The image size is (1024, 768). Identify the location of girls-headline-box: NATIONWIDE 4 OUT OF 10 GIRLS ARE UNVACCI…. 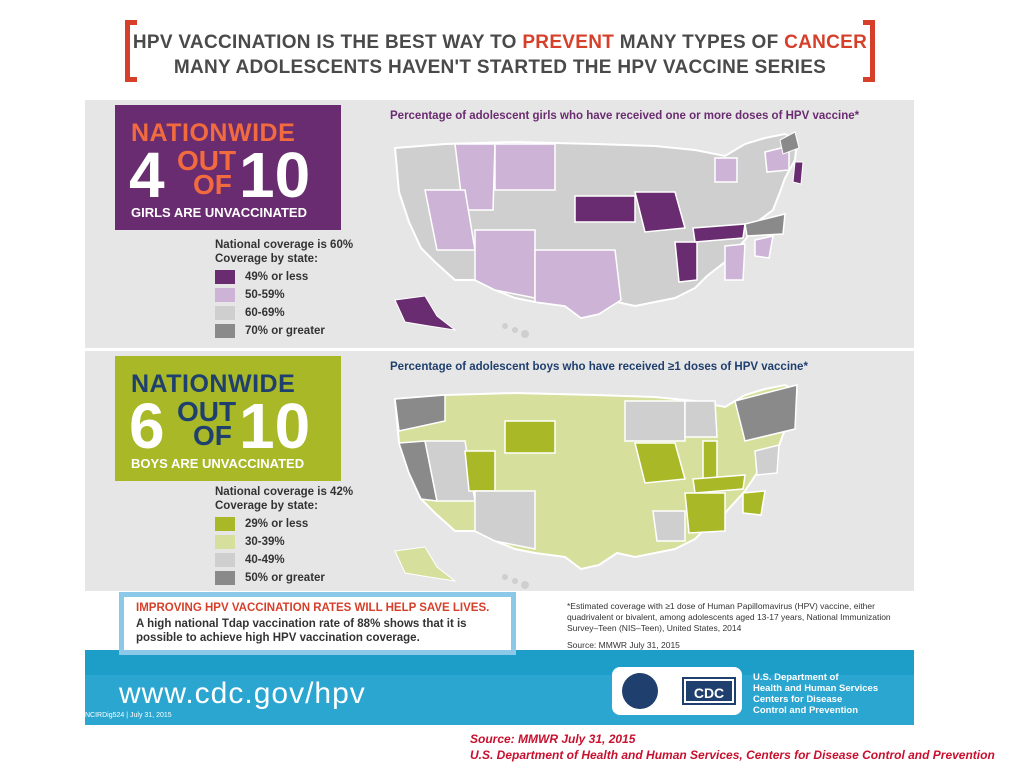
(228, 167).